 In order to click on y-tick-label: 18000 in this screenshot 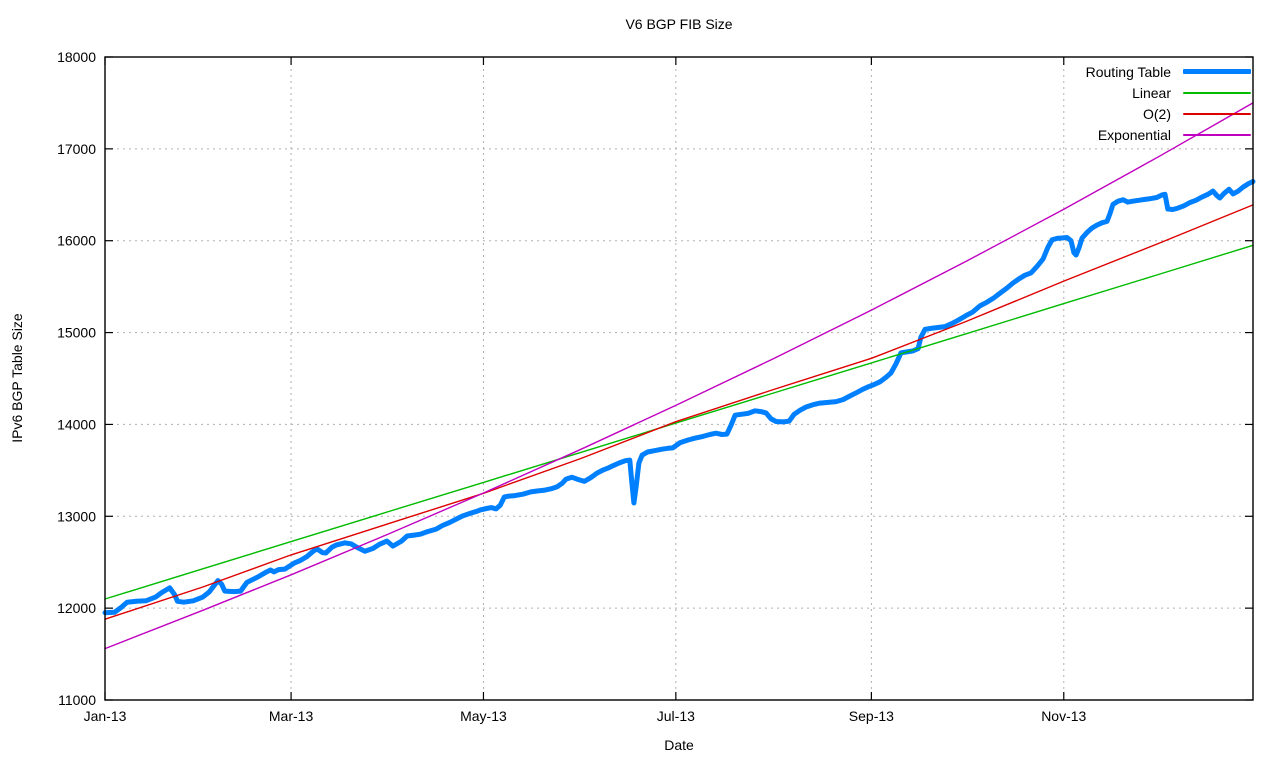, I will do `click(76, 57)`.